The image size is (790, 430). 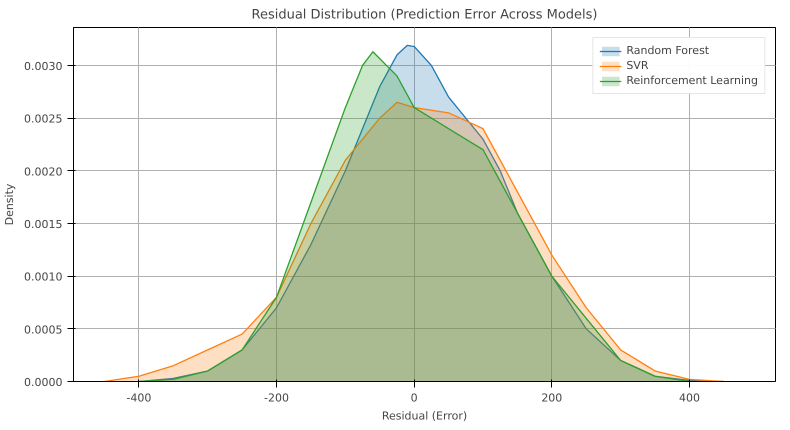 I want to click on x-tick-label: 400, so click(x=689, y=398).